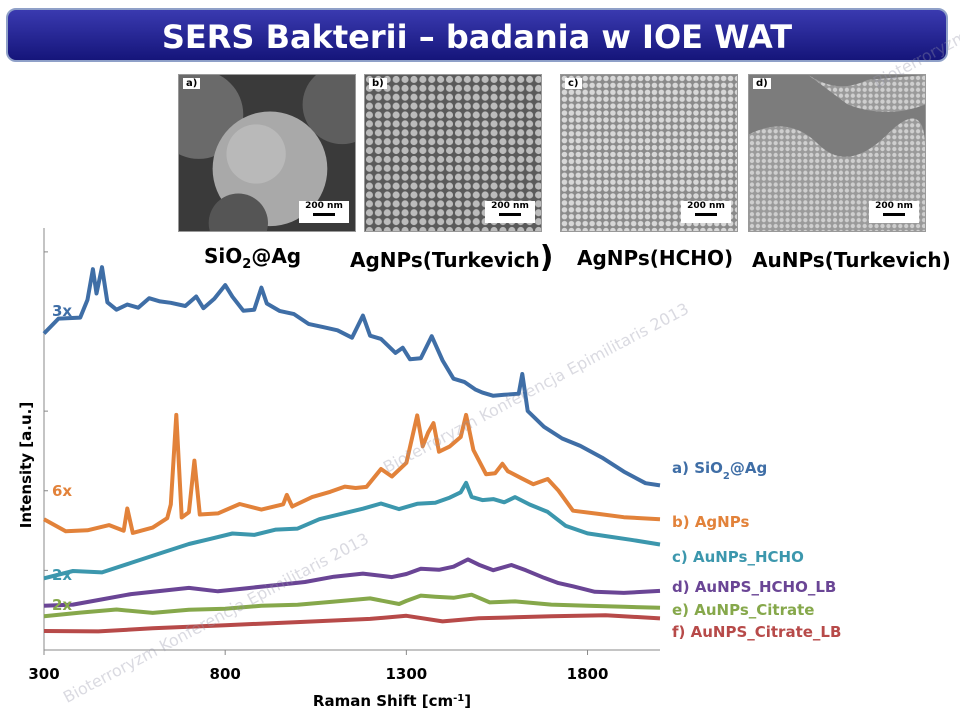 This screenshot has height=712, width=960. Describe the element at coordinates (743, 610) in the screenshot. I see `series-label-4: e) AuNPs_Citrate` at that location.